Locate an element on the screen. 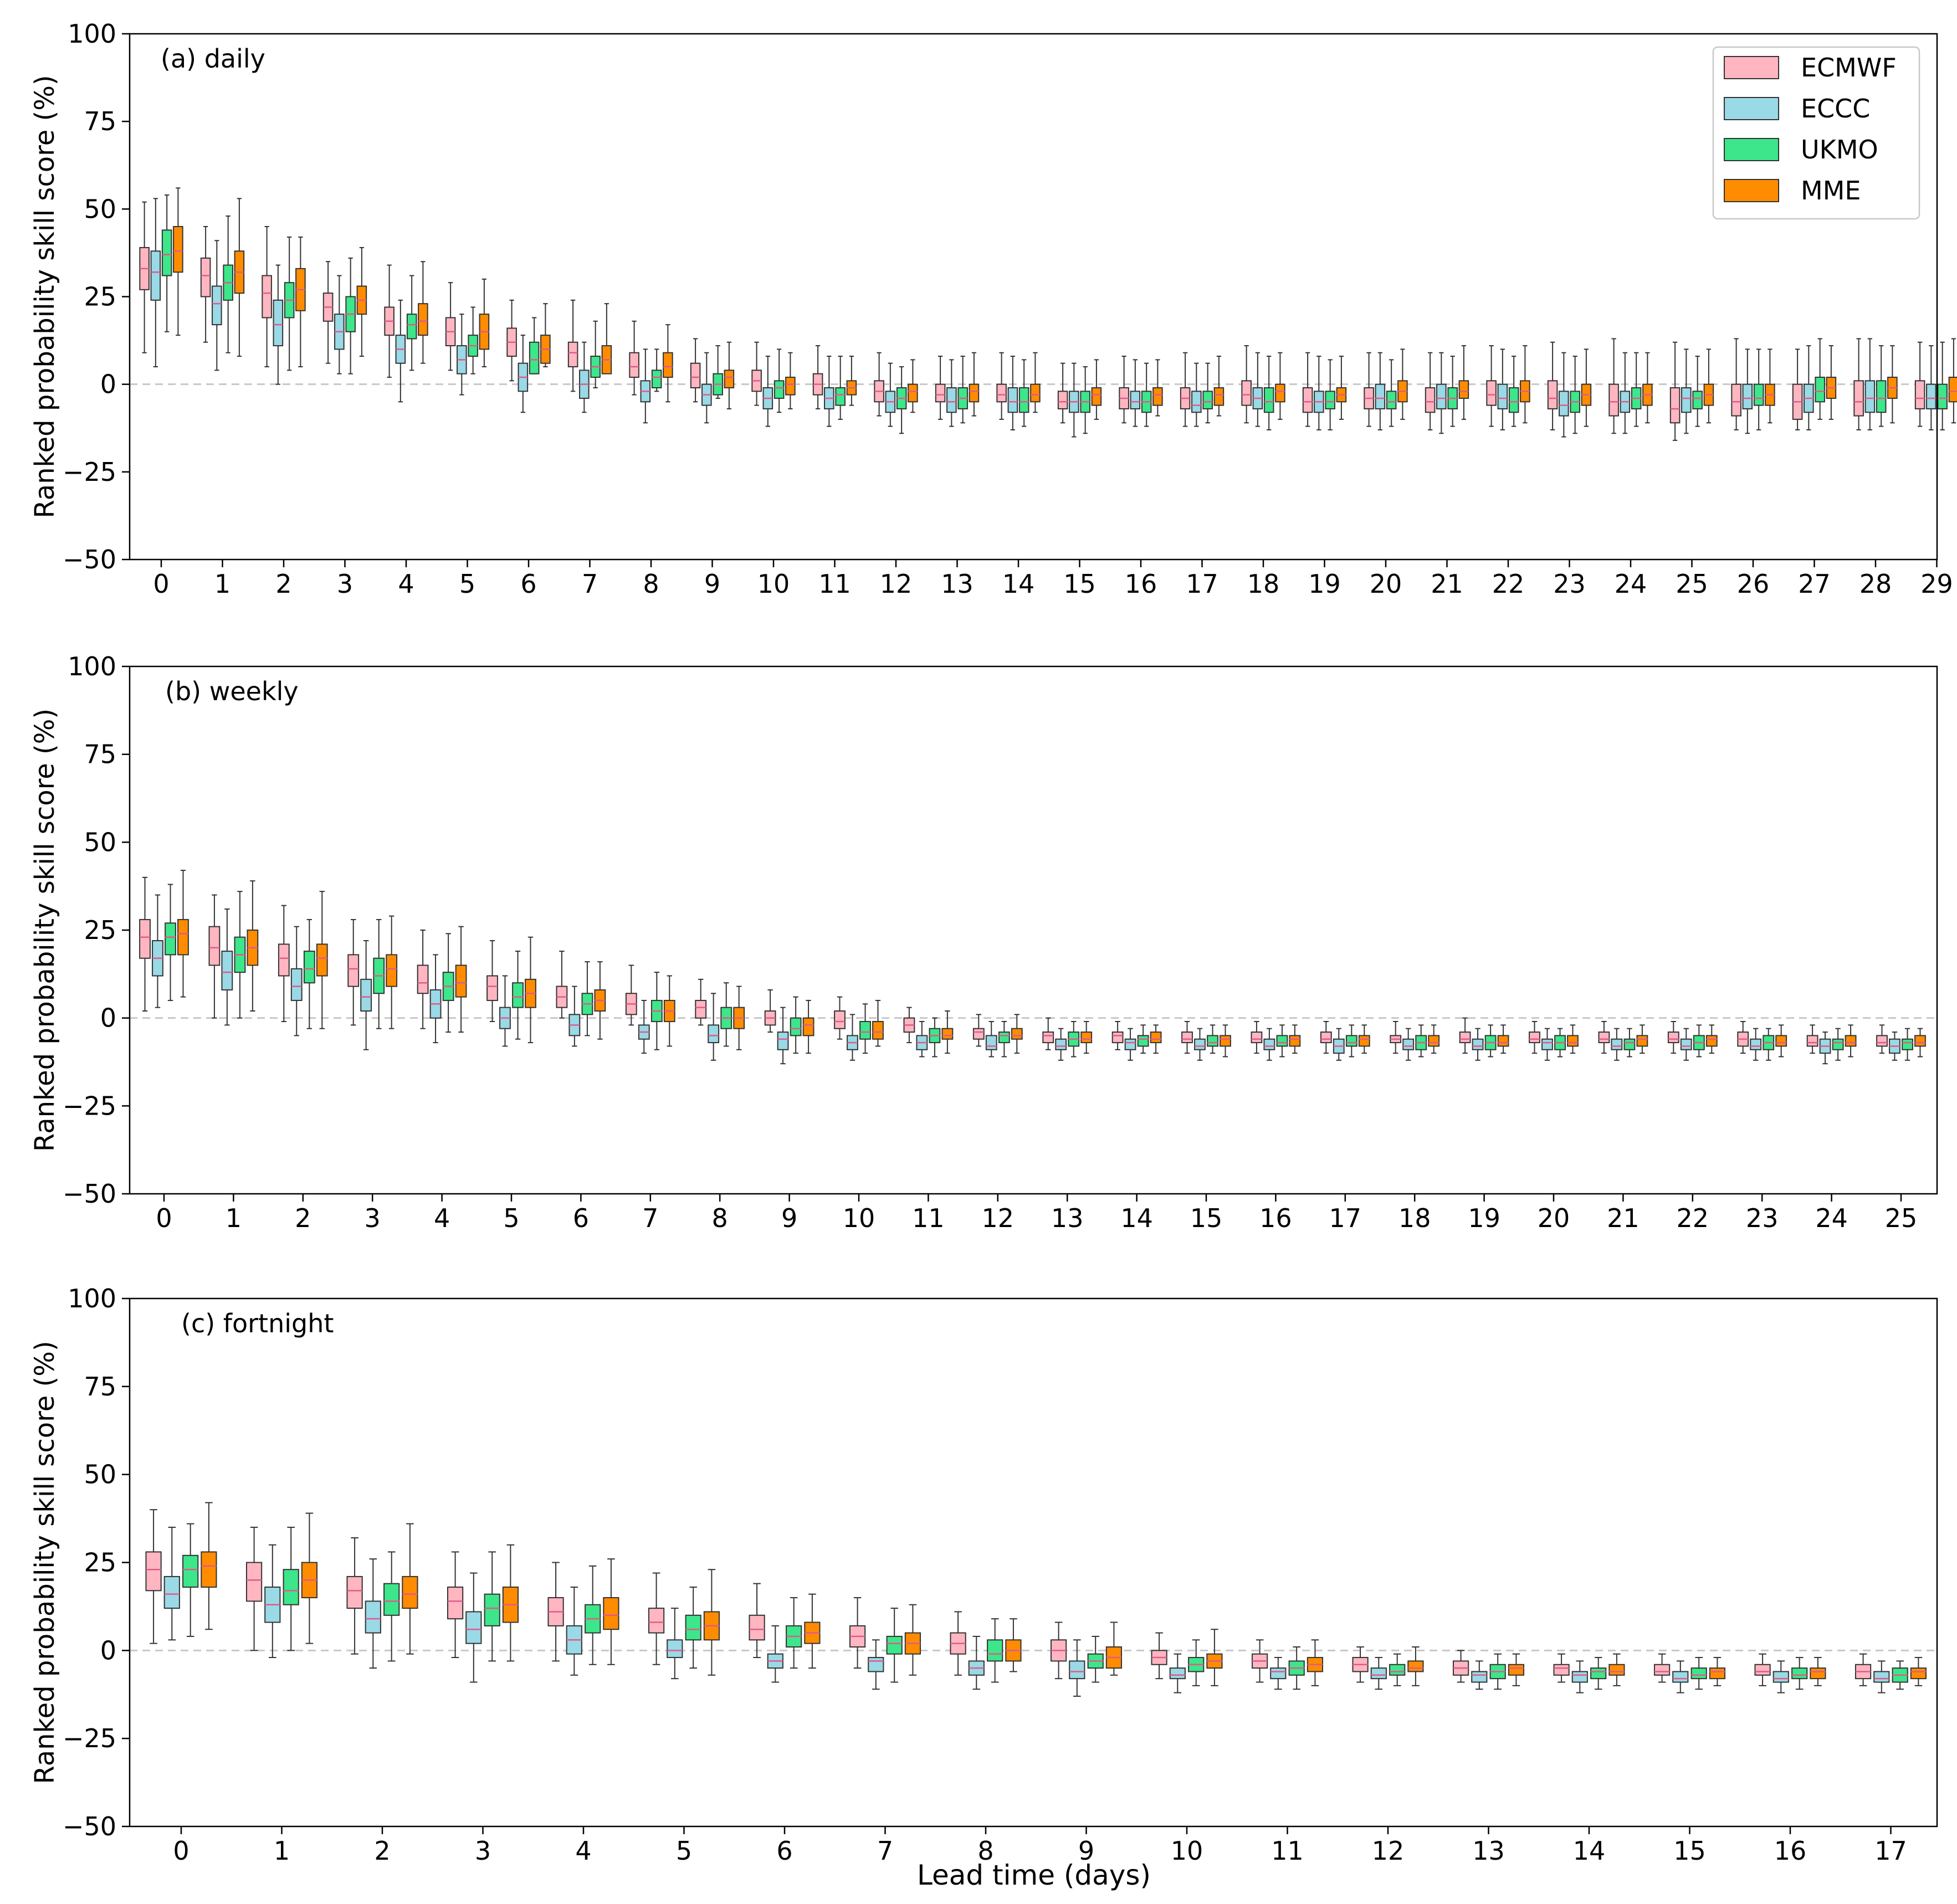 Image resolution: width=1957 pixels, height=1904 pixels. panel-label: (c) fortnight is located at coordinates (258, 1323).